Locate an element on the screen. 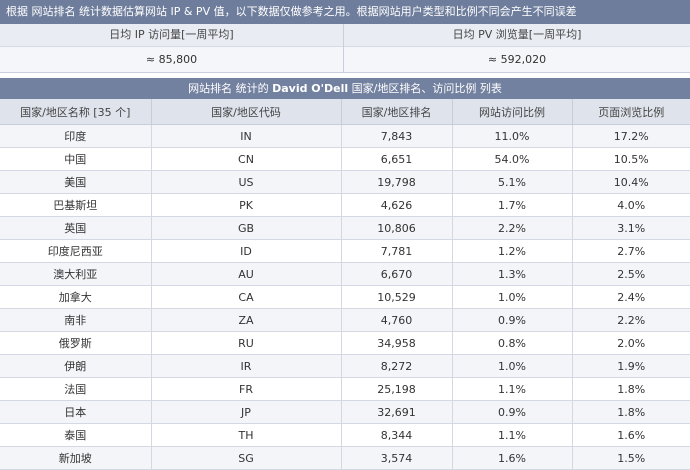 Image resolution: width=690 pixels, height=470 pixels. country-name-cell: 美国 is located at coordinates (76, 182).